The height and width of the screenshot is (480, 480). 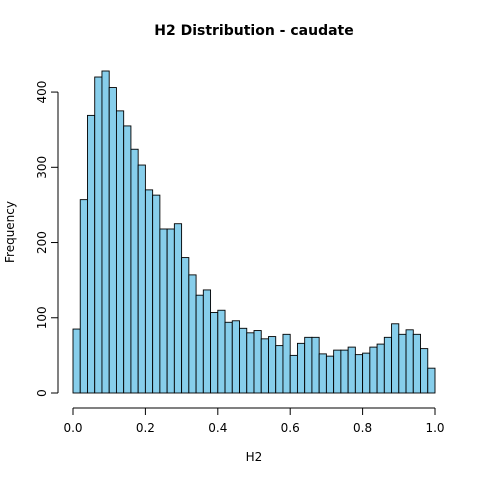 What do you see at coordinates (10, 232) in the screenshot?
I see `y-axis-label: Frequency` at bounding box center [10, 232].